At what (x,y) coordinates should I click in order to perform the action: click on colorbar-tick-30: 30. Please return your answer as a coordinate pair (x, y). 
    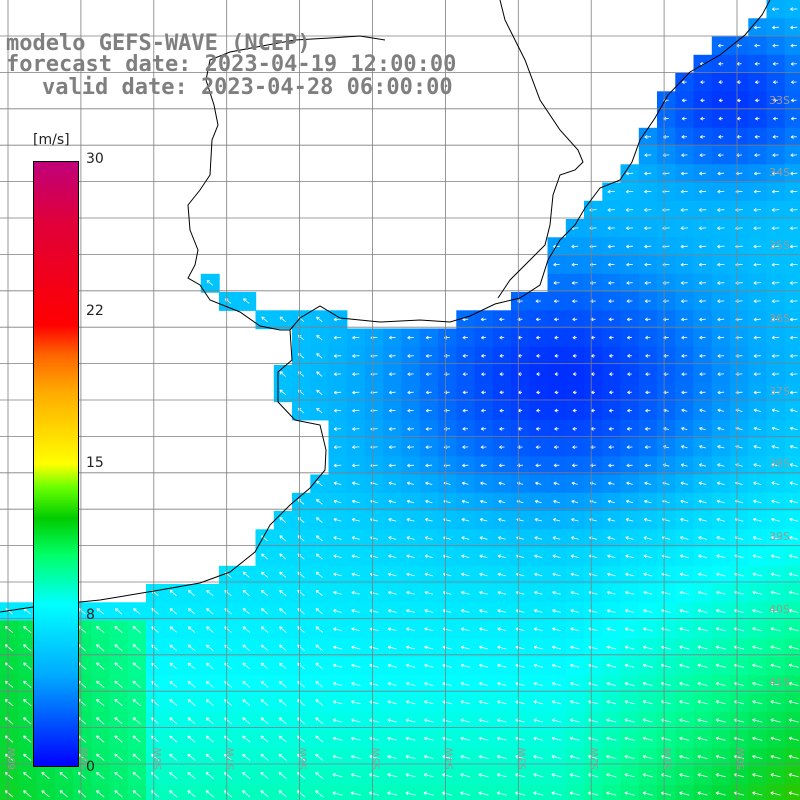
    Looking at the image, I should click on (95, 159).